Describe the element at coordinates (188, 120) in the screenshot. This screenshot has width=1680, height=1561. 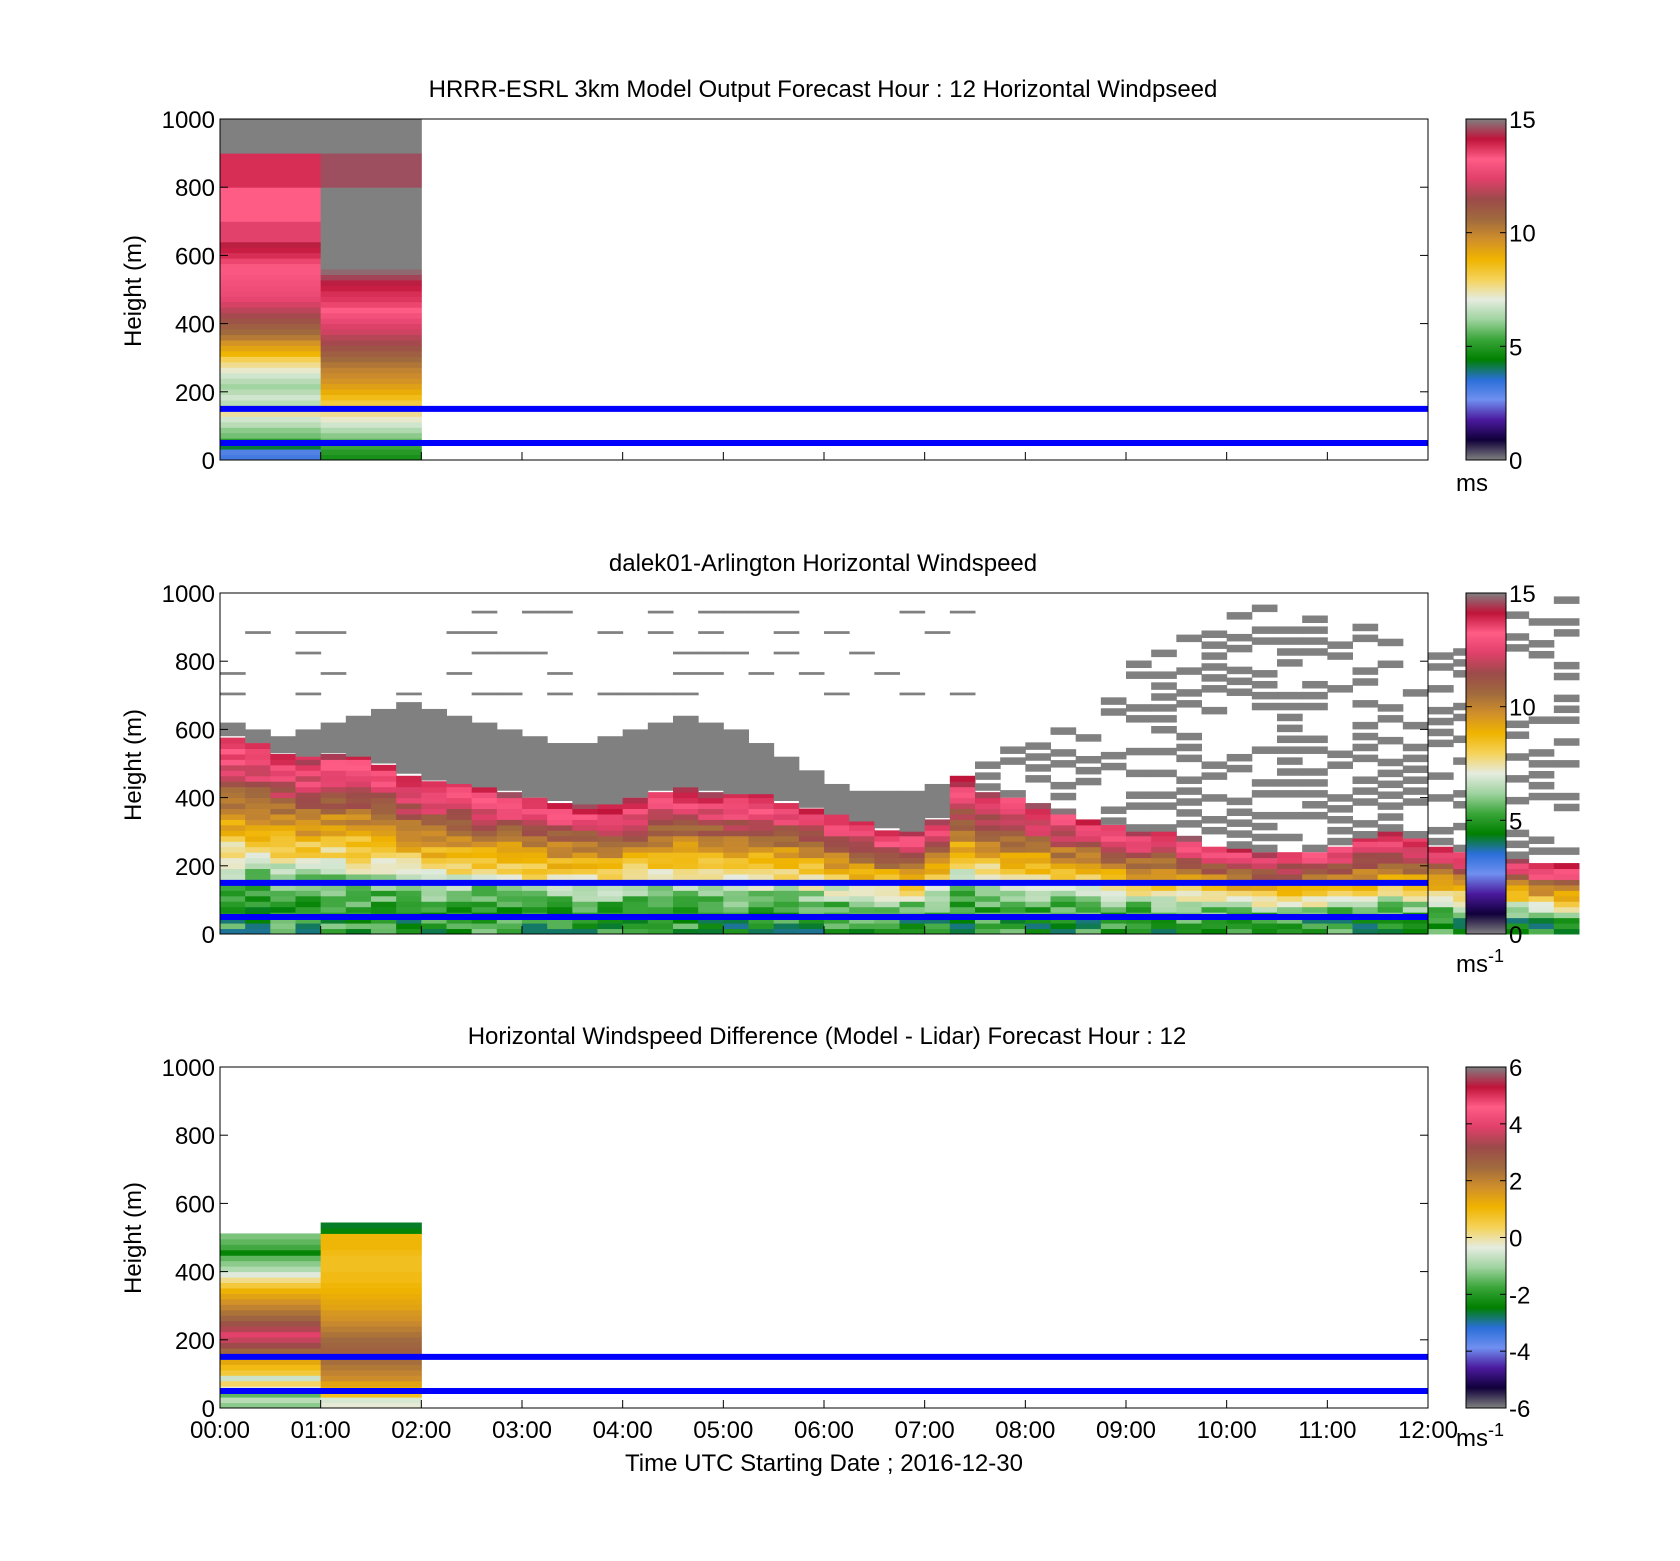
I see `y-tick-label: 1000` at that location.